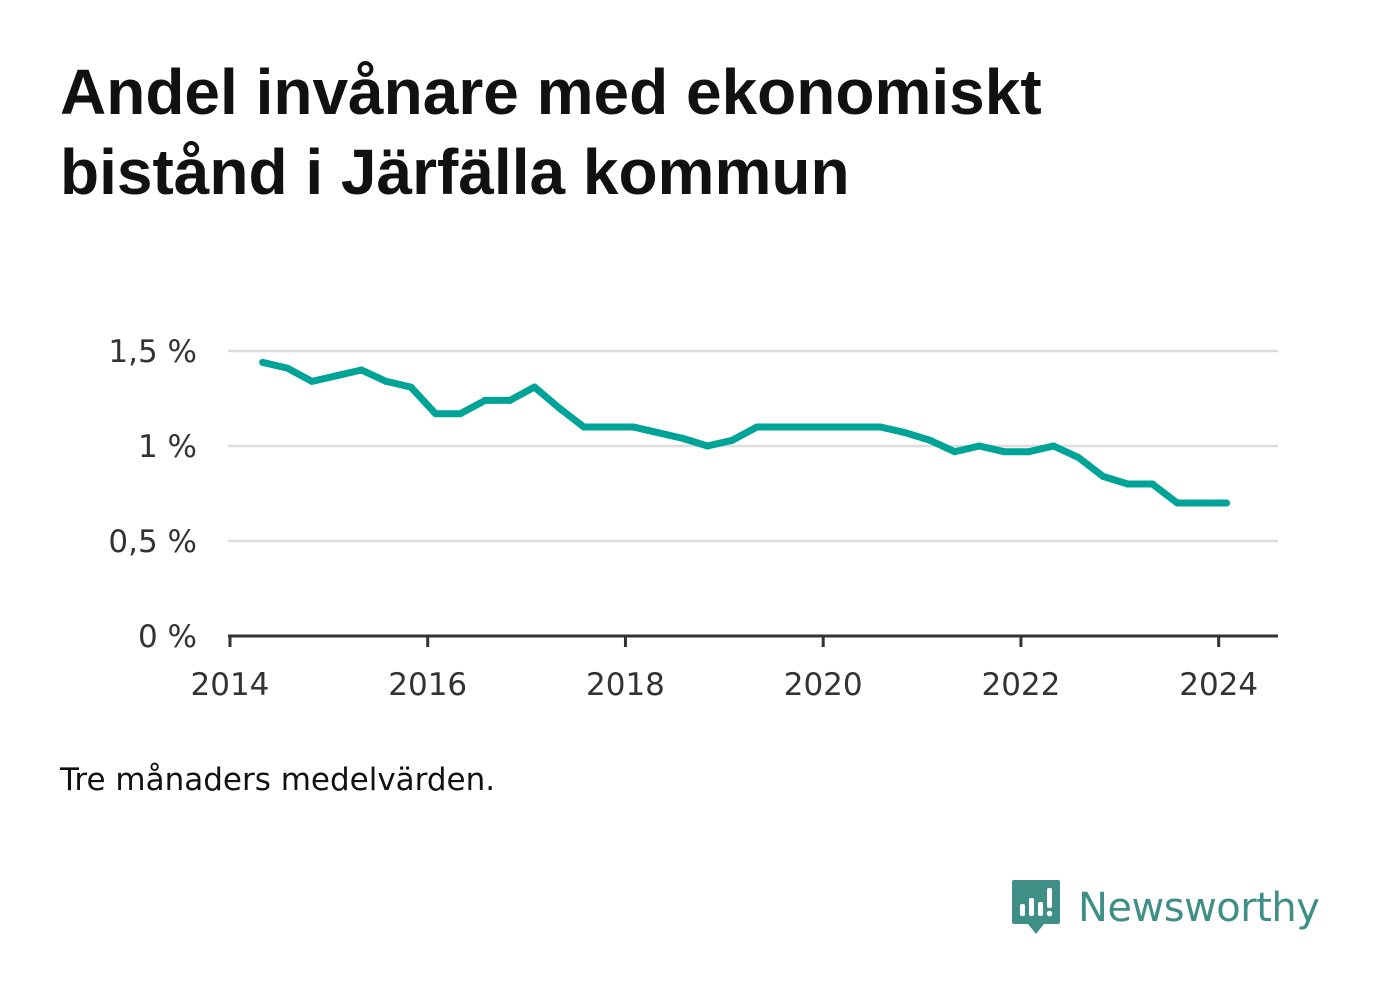 The width and height of the screenshot is (1382, 999). I want to click on chart-note: Tre månaders medelvärden., so click(278, 780).